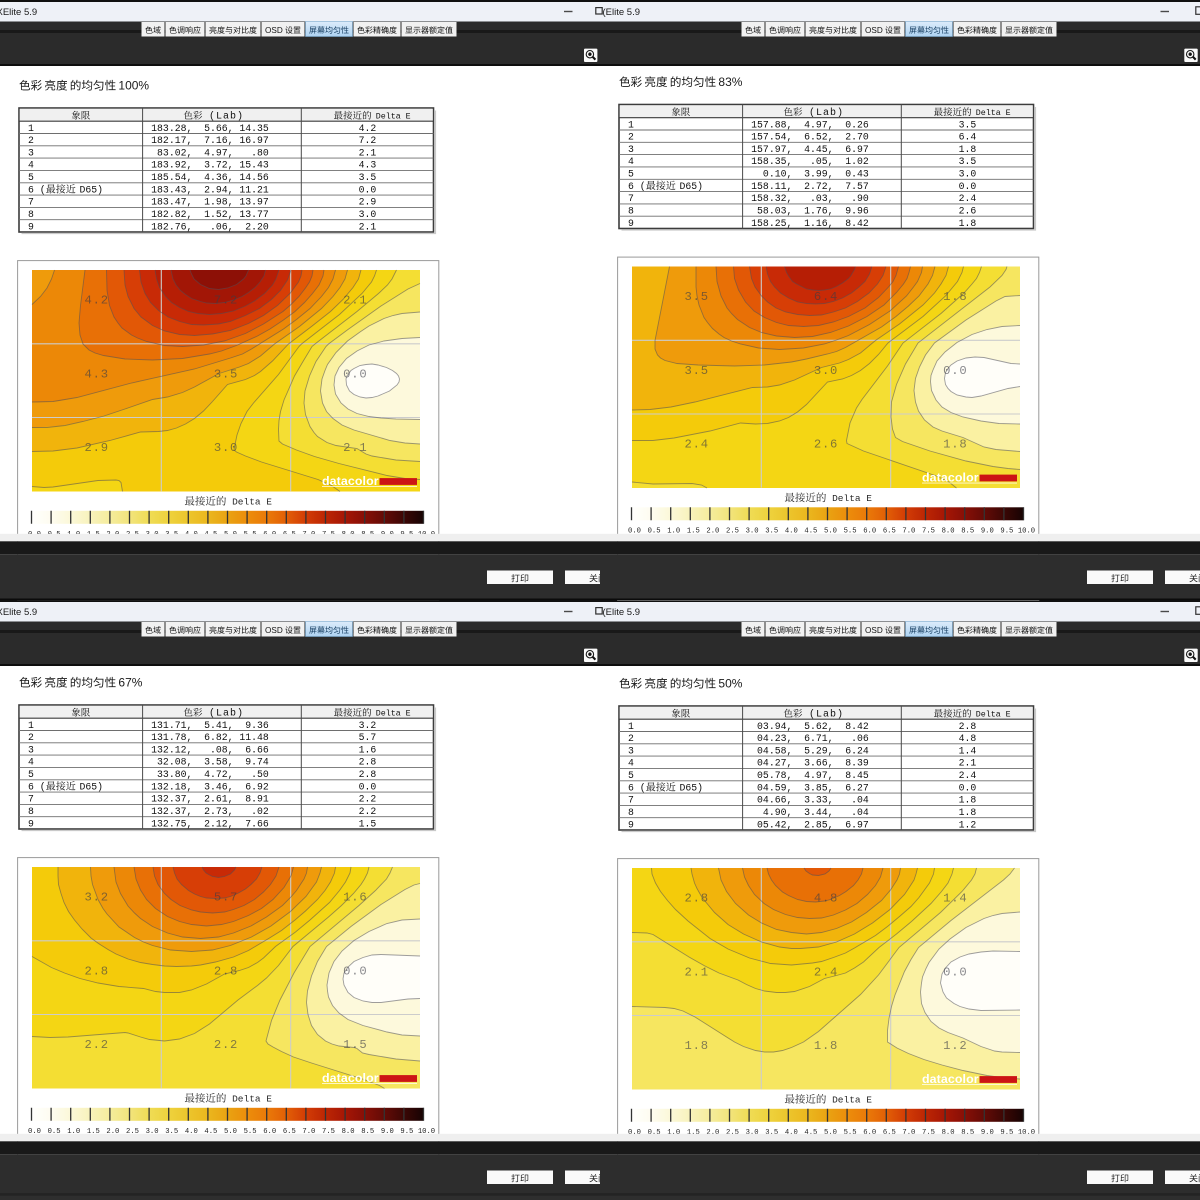  Describe the element at coordinates (207, 749) in the screenshot. I see `svg-text: 132.12, .08, 6.66` at that location.